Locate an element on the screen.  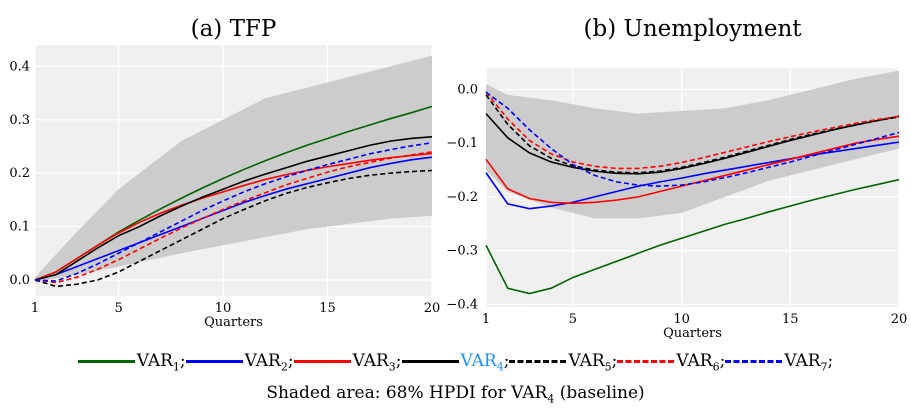
legend-label: VAR6 is located at coordinates (698, 362).